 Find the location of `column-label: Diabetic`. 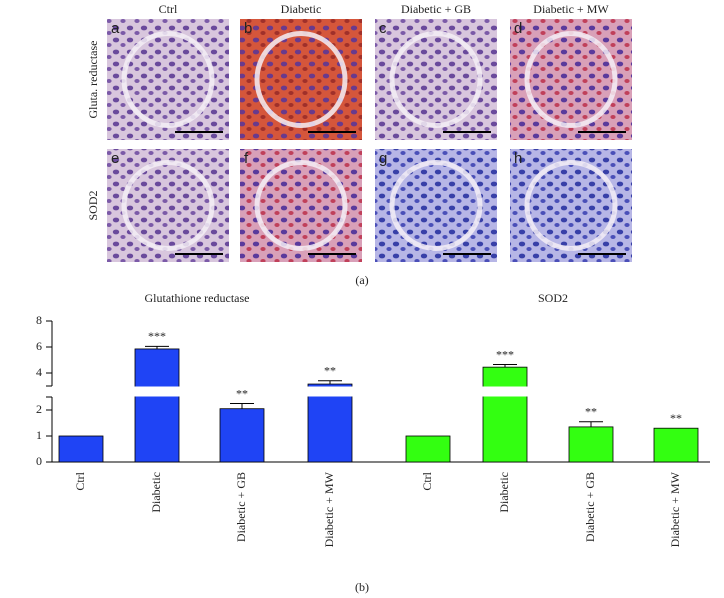

column-label: Diabetic is located at coordinates (301, 9).